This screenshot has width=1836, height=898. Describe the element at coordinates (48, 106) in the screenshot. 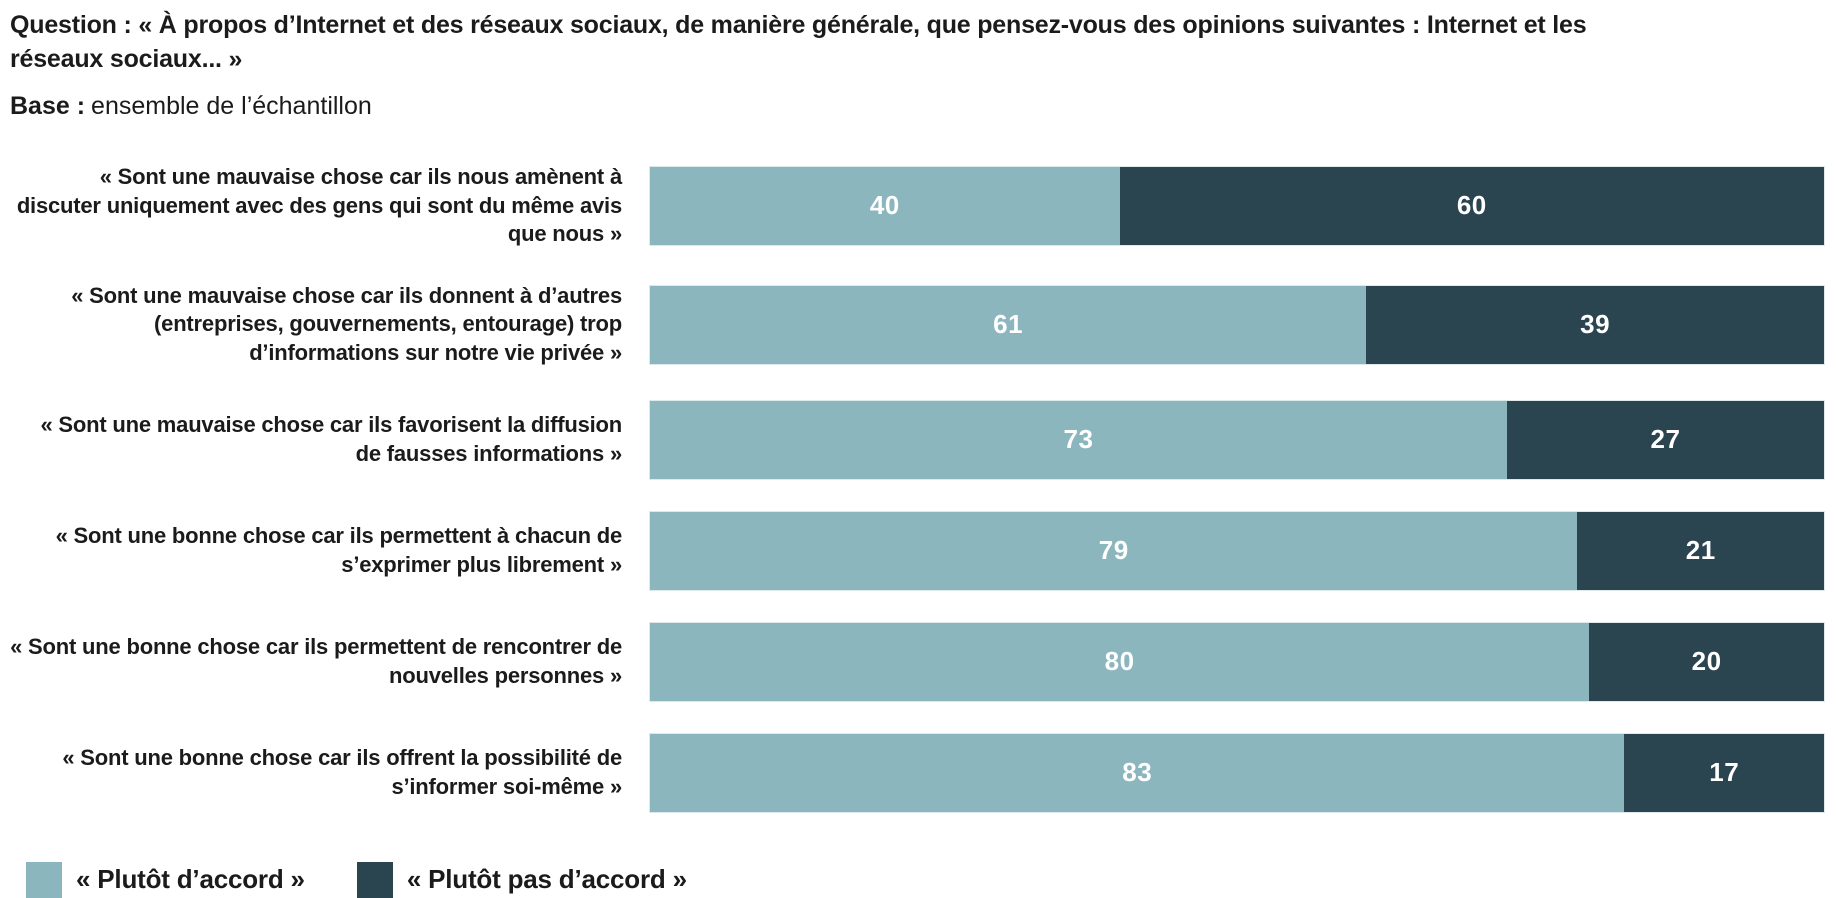

I see `base-label: Base :` at that location.